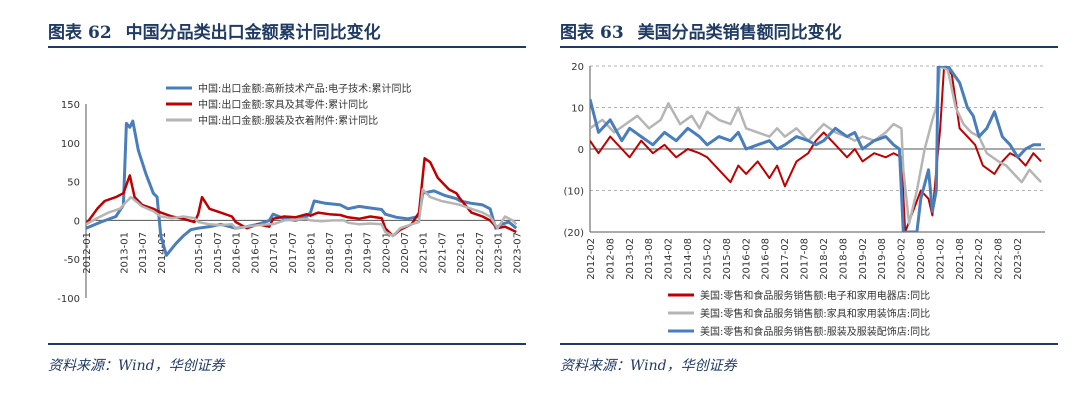 The image size is (1080, 400). What do you see at coordinates (921, 259) in the screenshot?
I see `x-tick-label: 2020-08` at bounding box center [921, 259].